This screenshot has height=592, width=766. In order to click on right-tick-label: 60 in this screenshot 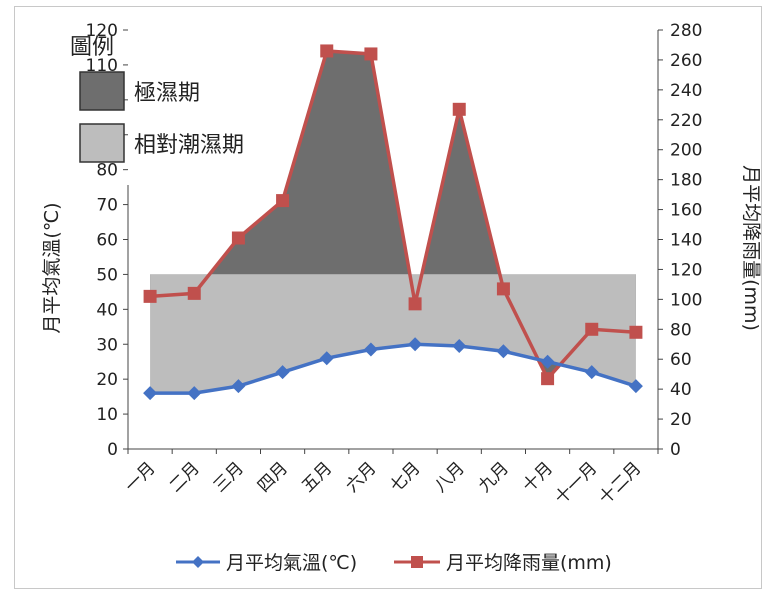, I will do `click(681, 360)`.